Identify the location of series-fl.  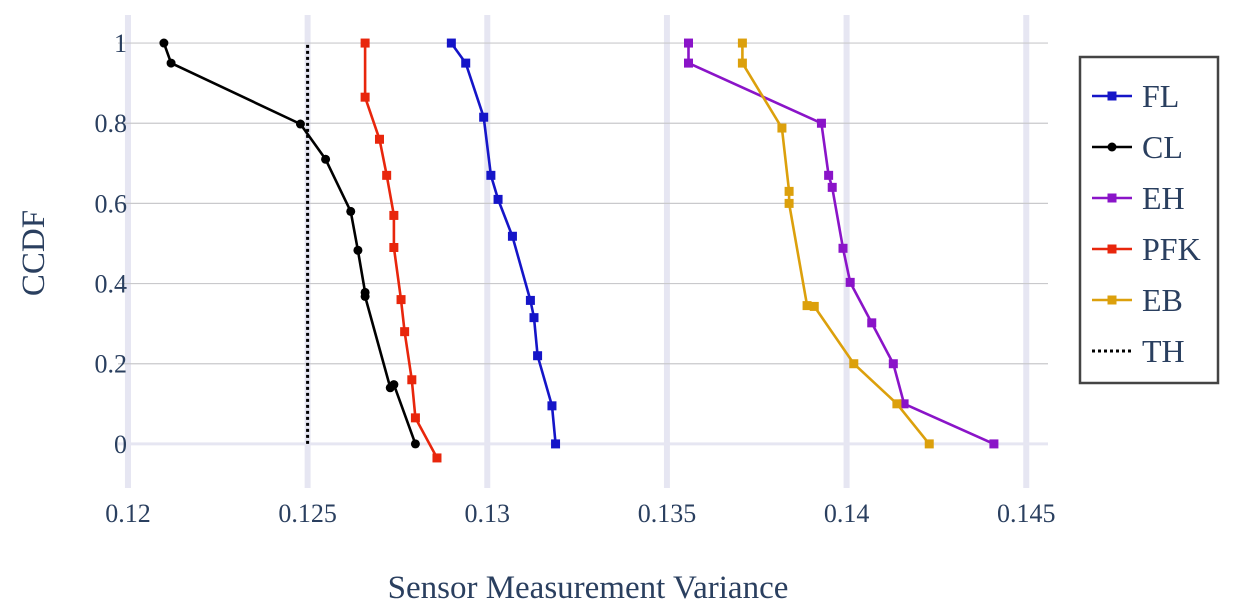
(503, 243).